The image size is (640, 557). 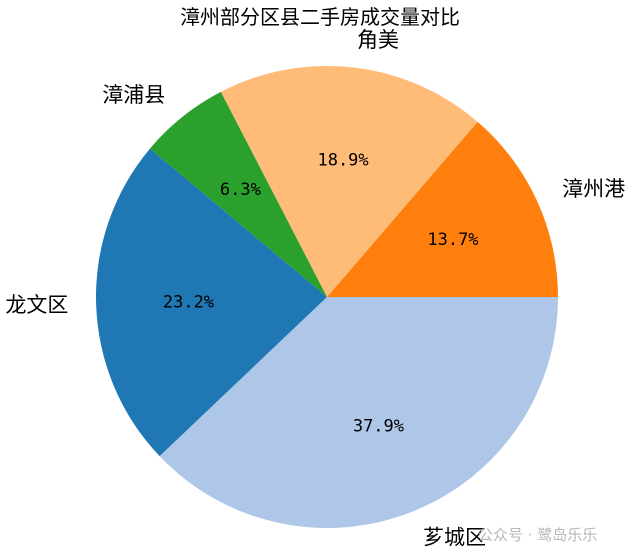 I want to click on slice-category-label: 漳州港, so click(x=593, y=189).